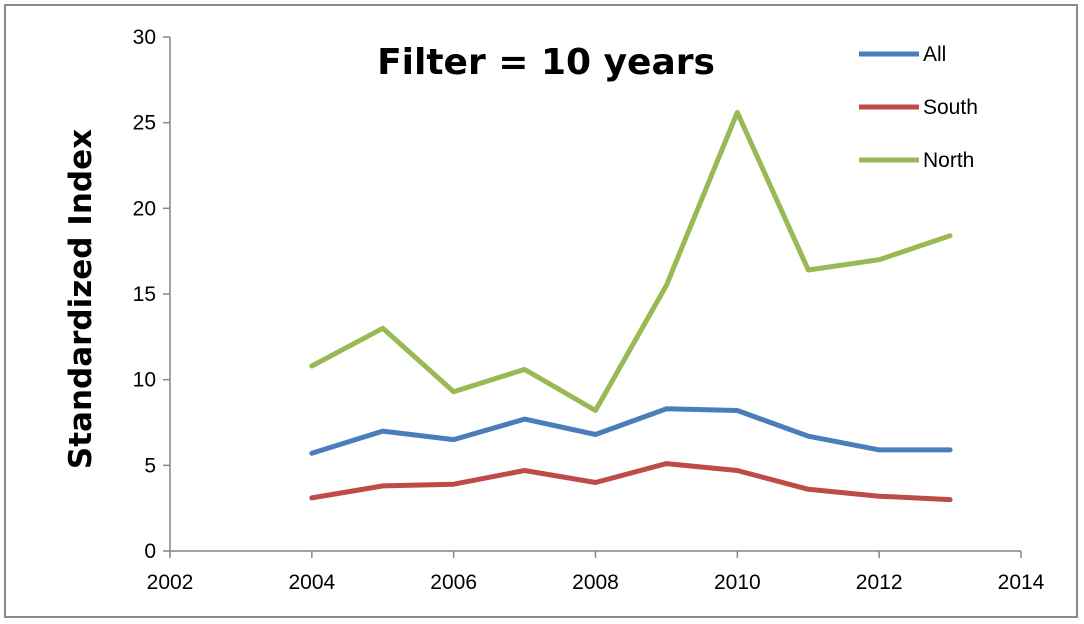 This screenshot has width=1084, height=624. What do you see at coordinates (144, 294) in the screenshot?
I see `y-tick-label: 15` at bounding box center [144, 294].